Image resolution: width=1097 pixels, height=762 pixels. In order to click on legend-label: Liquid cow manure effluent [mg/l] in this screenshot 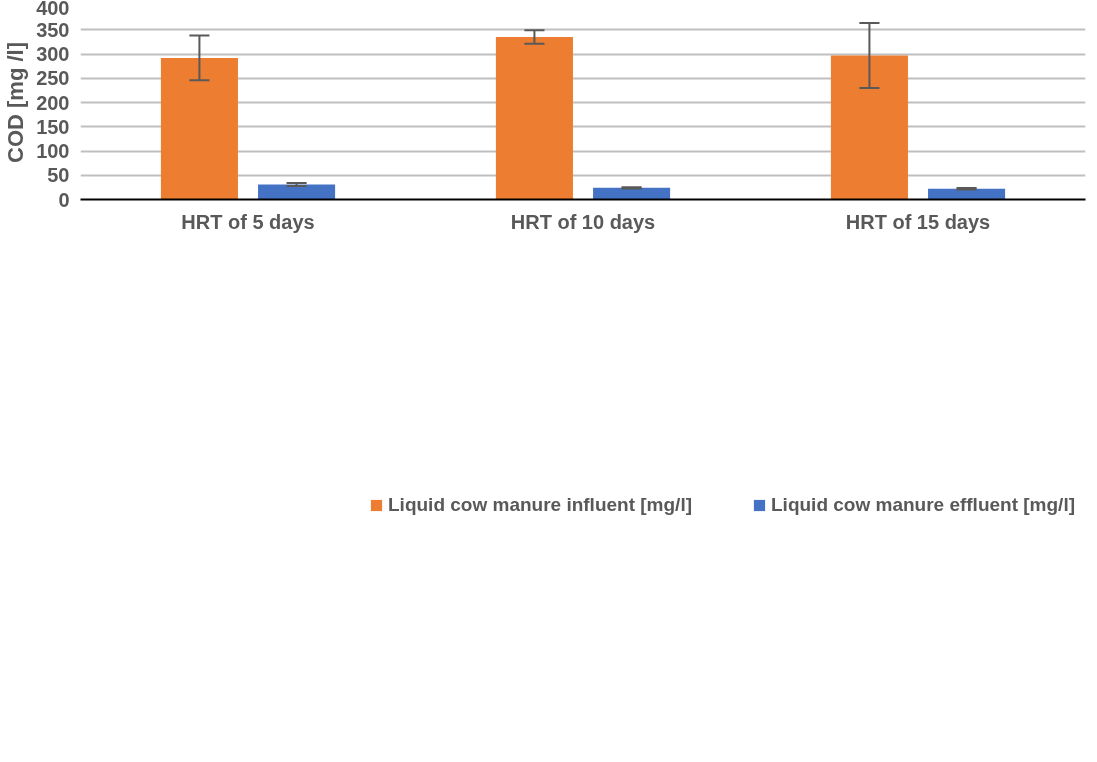, I will do `click(923, 505)`.